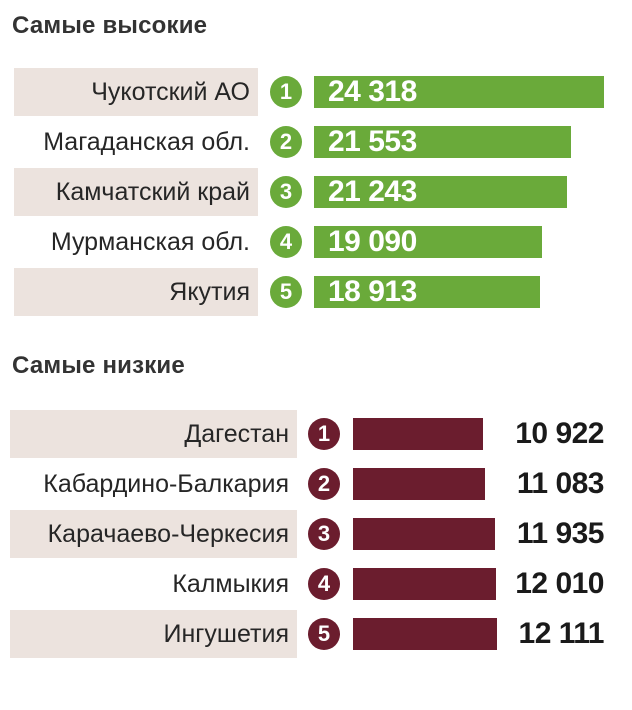 Image resolution: width=632 pixels, height=710 pixels. I want to click on value-label: 10 922, so click(559, 433).